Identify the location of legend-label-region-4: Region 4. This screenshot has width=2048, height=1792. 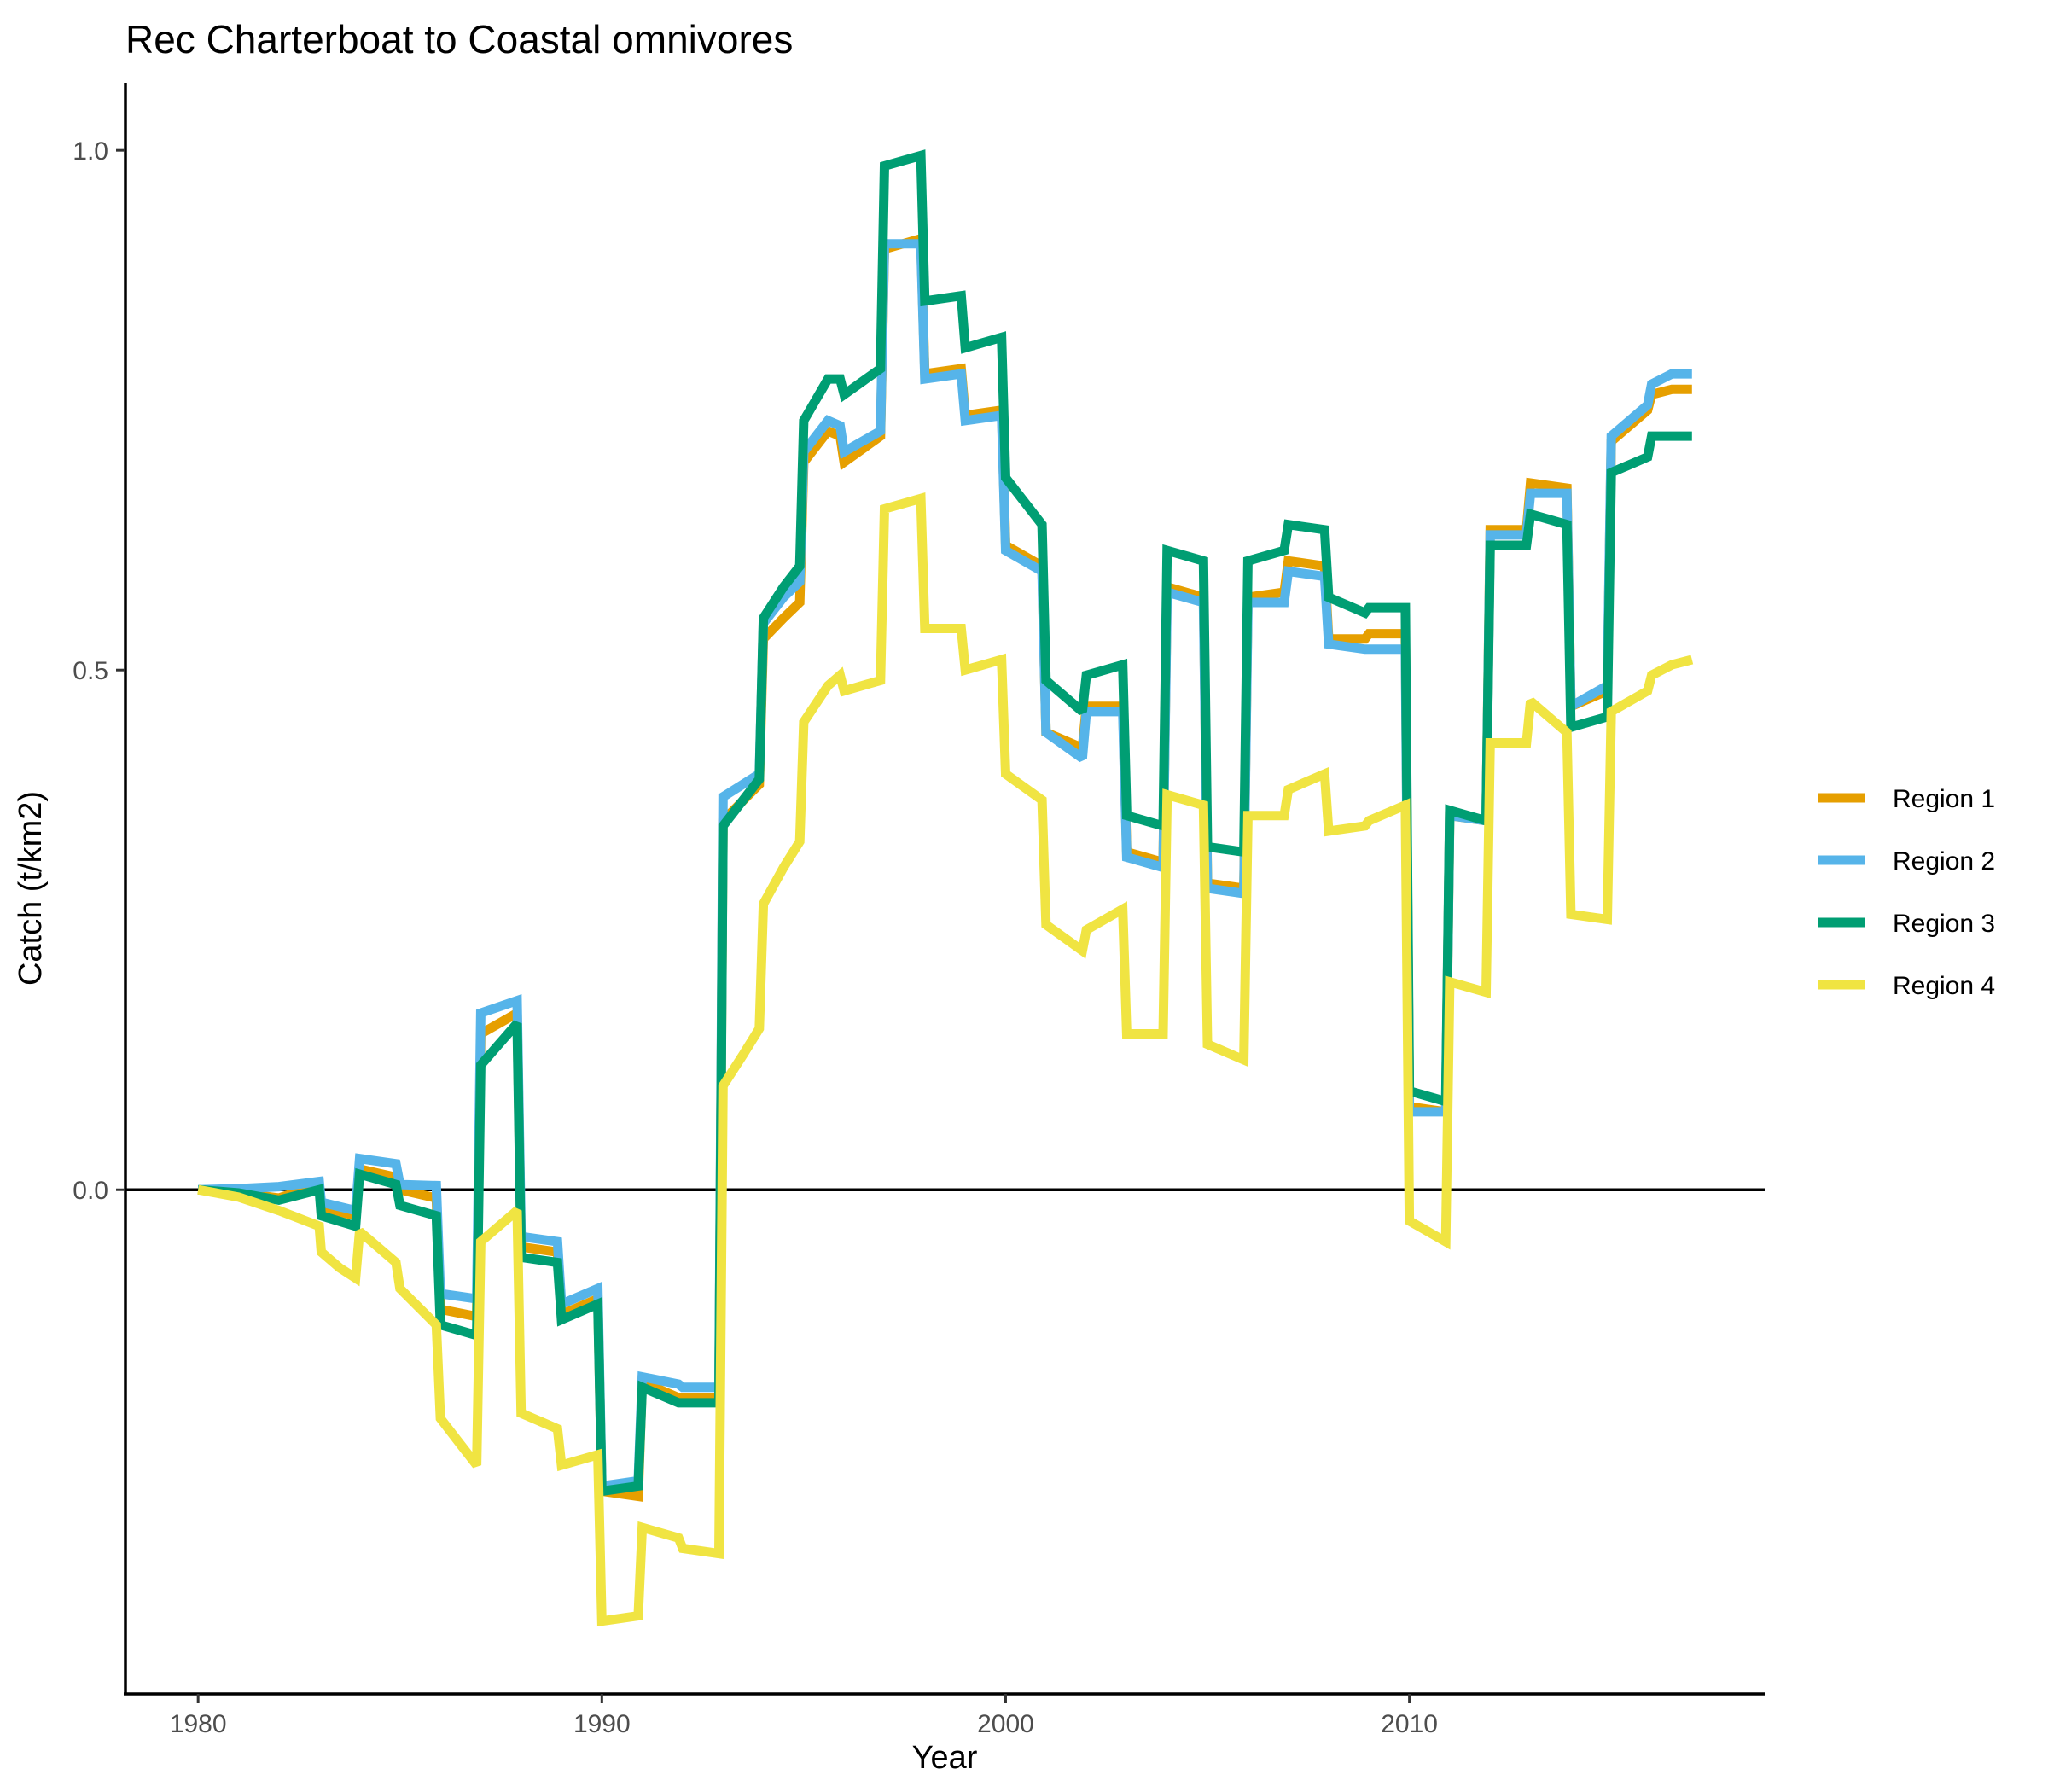
(1944, 986).